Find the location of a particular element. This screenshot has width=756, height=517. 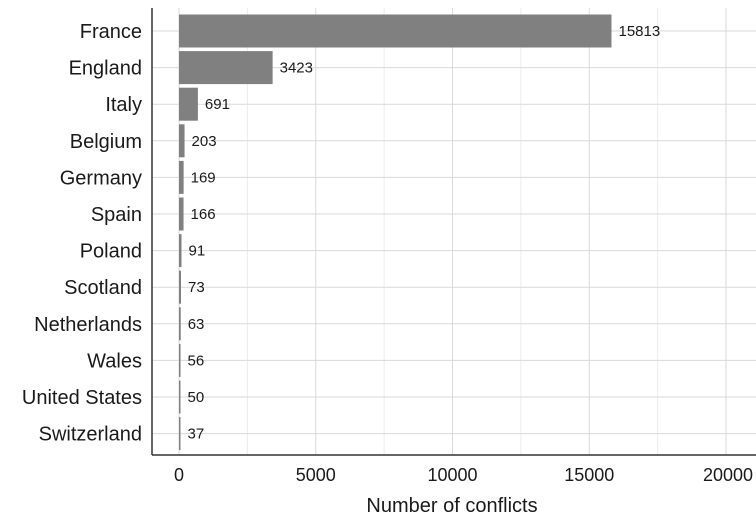

value-label-switzerland: 37 is located at coordinates (196, 434).